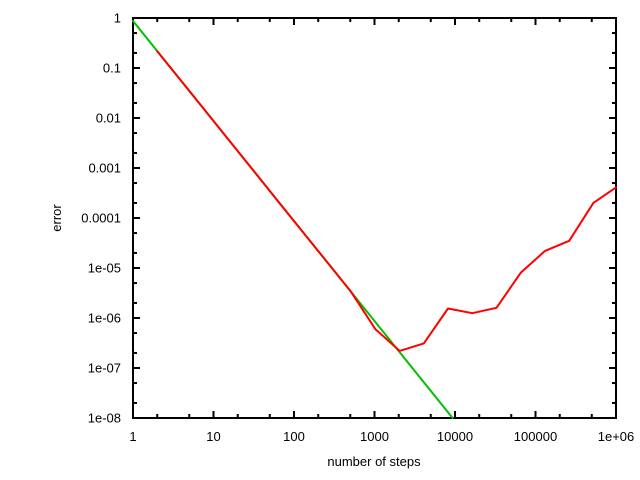 This screenshot has width=640, height=480. Describe the element at coordinates (117, 18) in the screenshot. I see `y-tick-label: 1` at that location.